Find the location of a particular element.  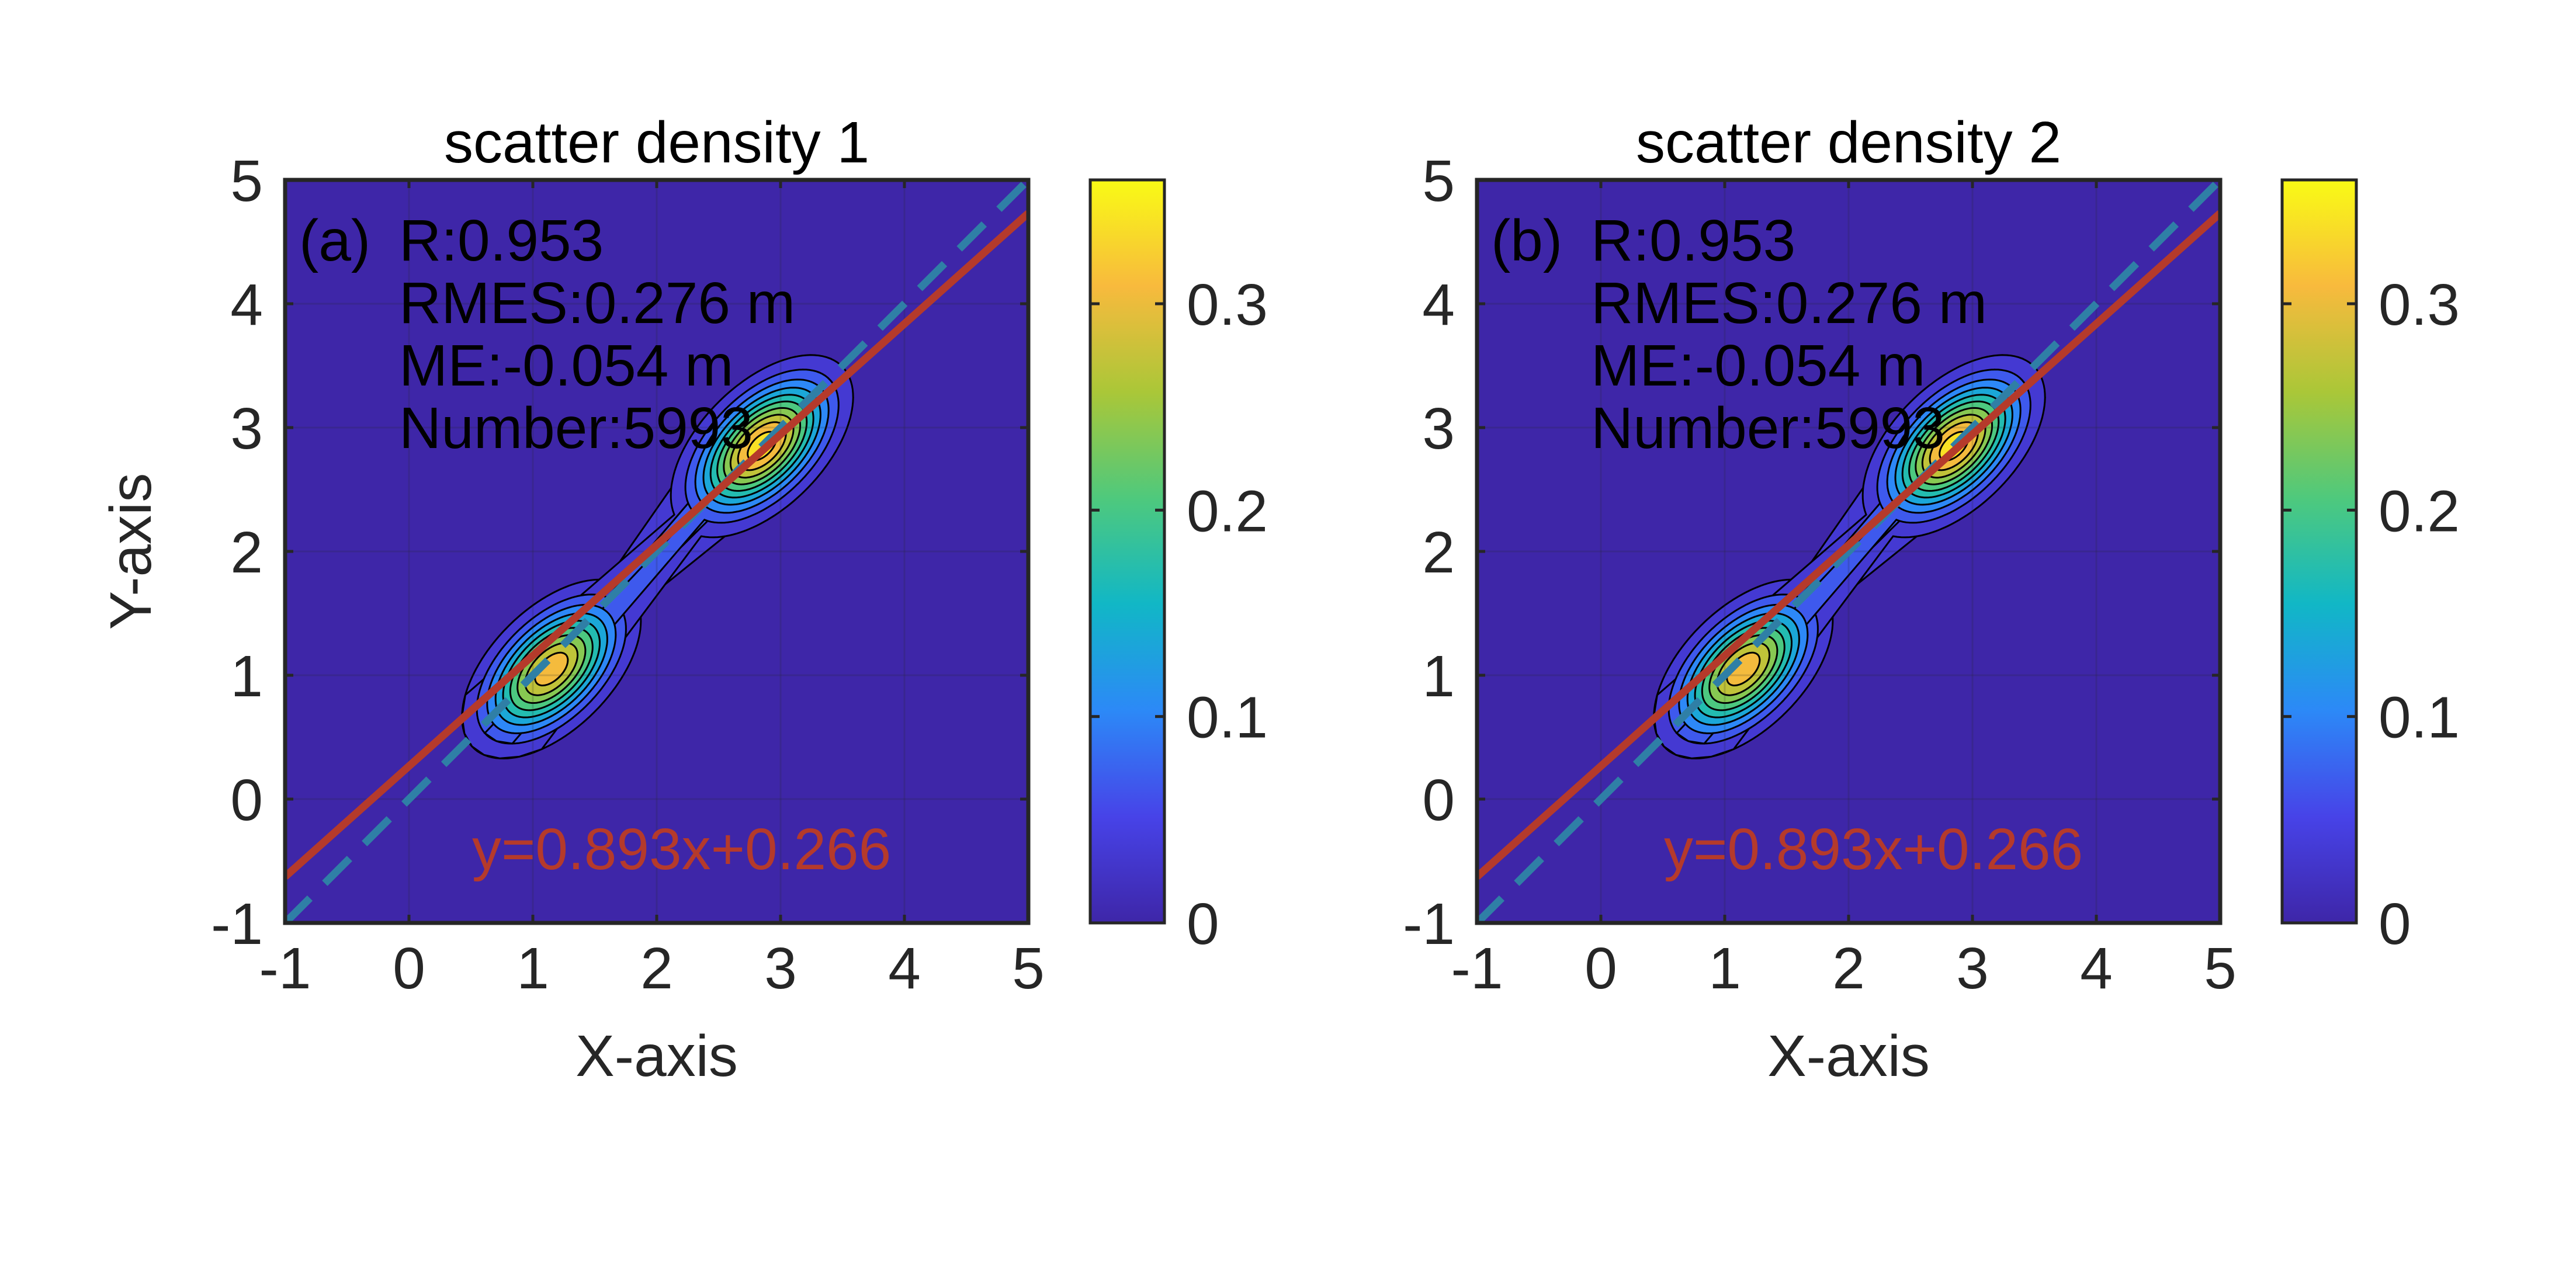

panel-label: (a) is located at coordinates (334, 241).